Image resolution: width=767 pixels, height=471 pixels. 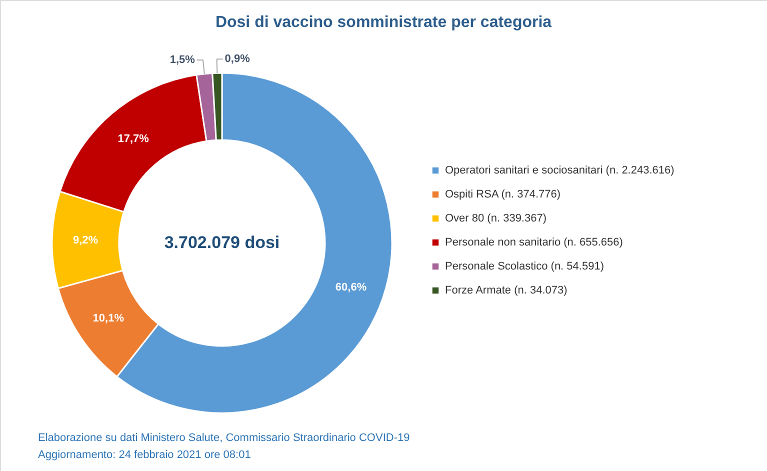 I want to click on legend-label: Personale non sanitario (n. 655.656), so click(x=534, y=242).